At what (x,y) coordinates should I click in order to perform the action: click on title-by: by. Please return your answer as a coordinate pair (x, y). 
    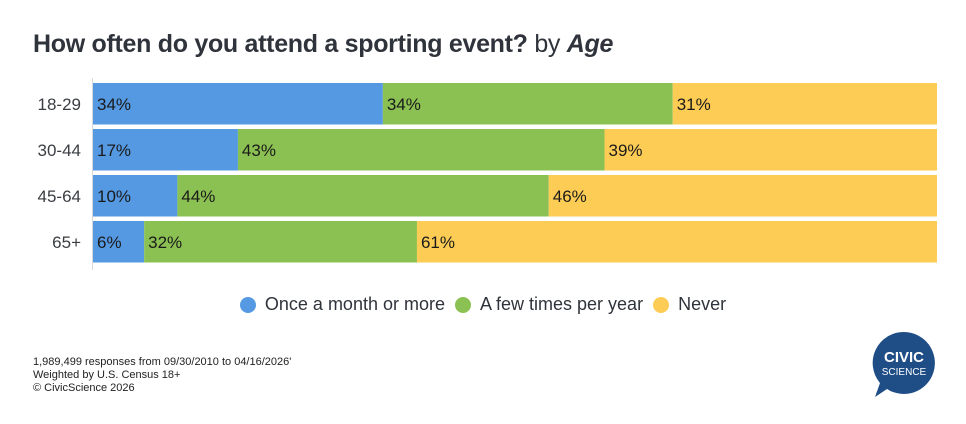
    Looking at the image, I should click on (547, 44).